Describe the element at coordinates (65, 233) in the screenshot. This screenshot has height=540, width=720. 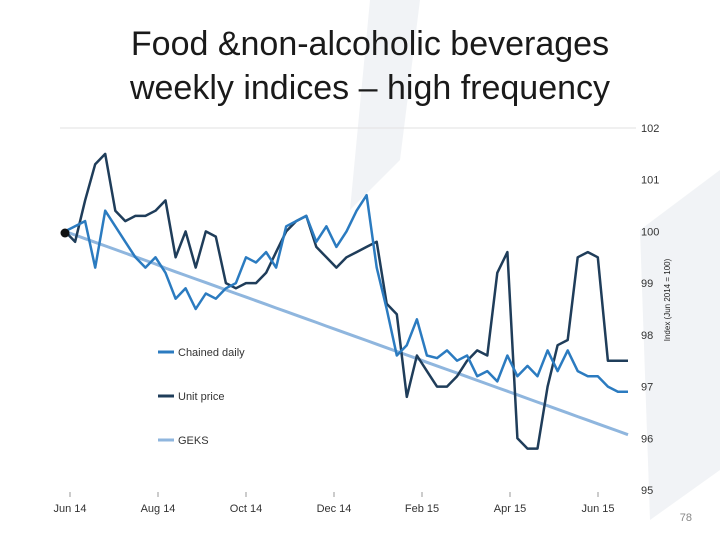
I see `start-marker` at that location.